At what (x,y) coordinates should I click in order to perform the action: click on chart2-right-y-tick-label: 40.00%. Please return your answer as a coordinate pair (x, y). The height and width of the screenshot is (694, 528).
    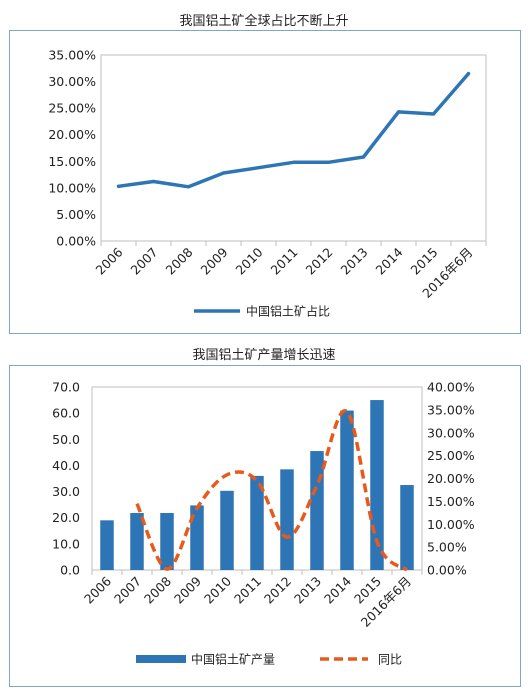
    Looking at the image, I should click on (451, 387).